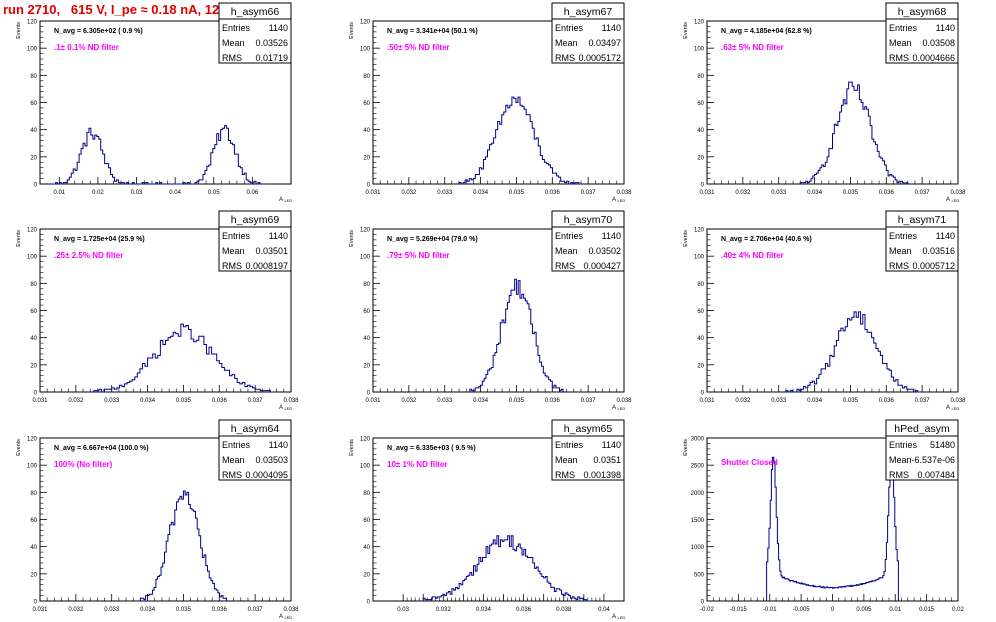  Describe the element at coordinates (253, 193) in the screenshot. I see `x-tick-label: 0.06` at that location.